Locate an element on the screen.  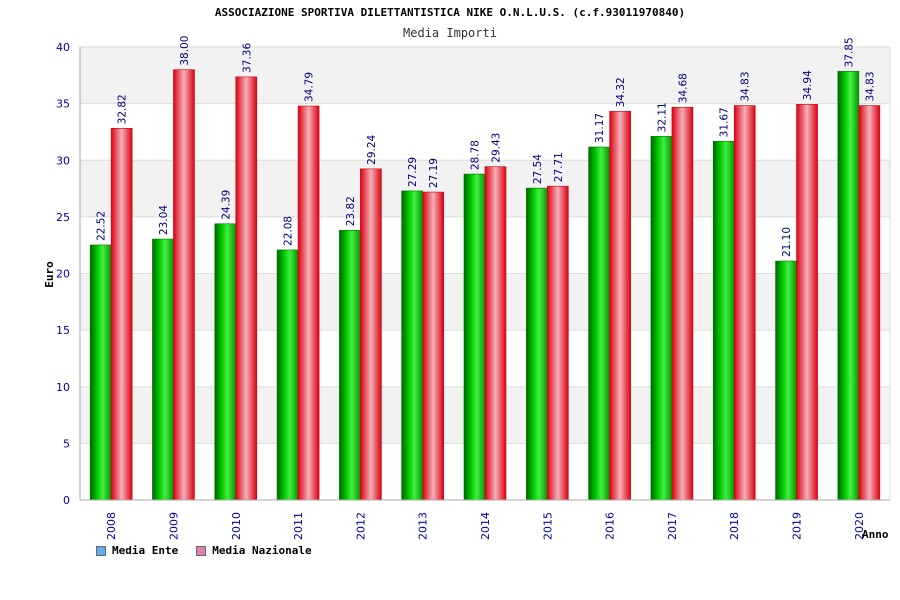
y-tick-label: 15 is located at coordinates (63, 330).